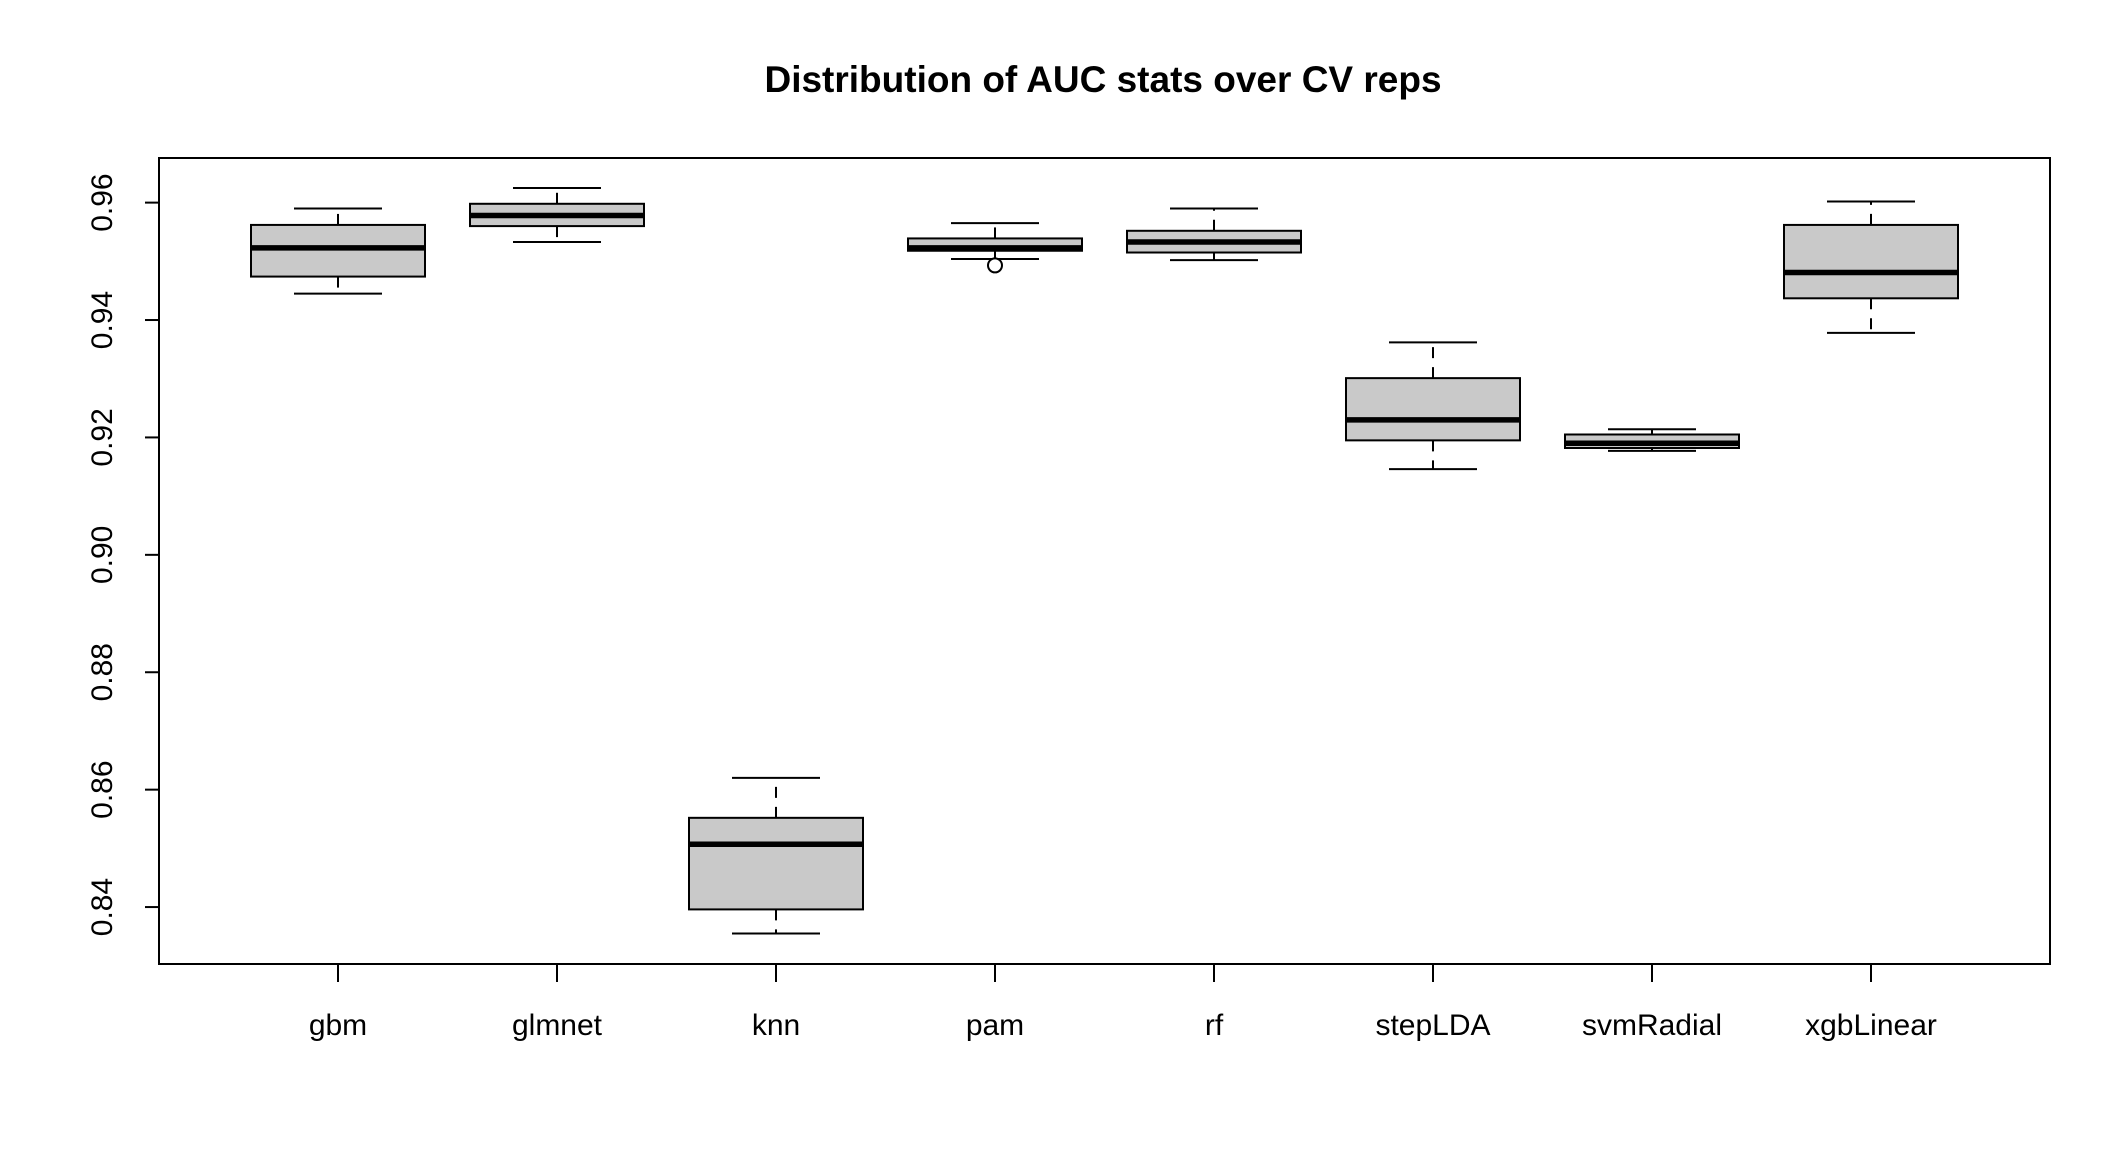 The image size is (2112, 1152). Describe the element at coordinates (1102, 79) in the screenshot. I see `chart-title: Distribution of AUC stats over CV reps` at that location.